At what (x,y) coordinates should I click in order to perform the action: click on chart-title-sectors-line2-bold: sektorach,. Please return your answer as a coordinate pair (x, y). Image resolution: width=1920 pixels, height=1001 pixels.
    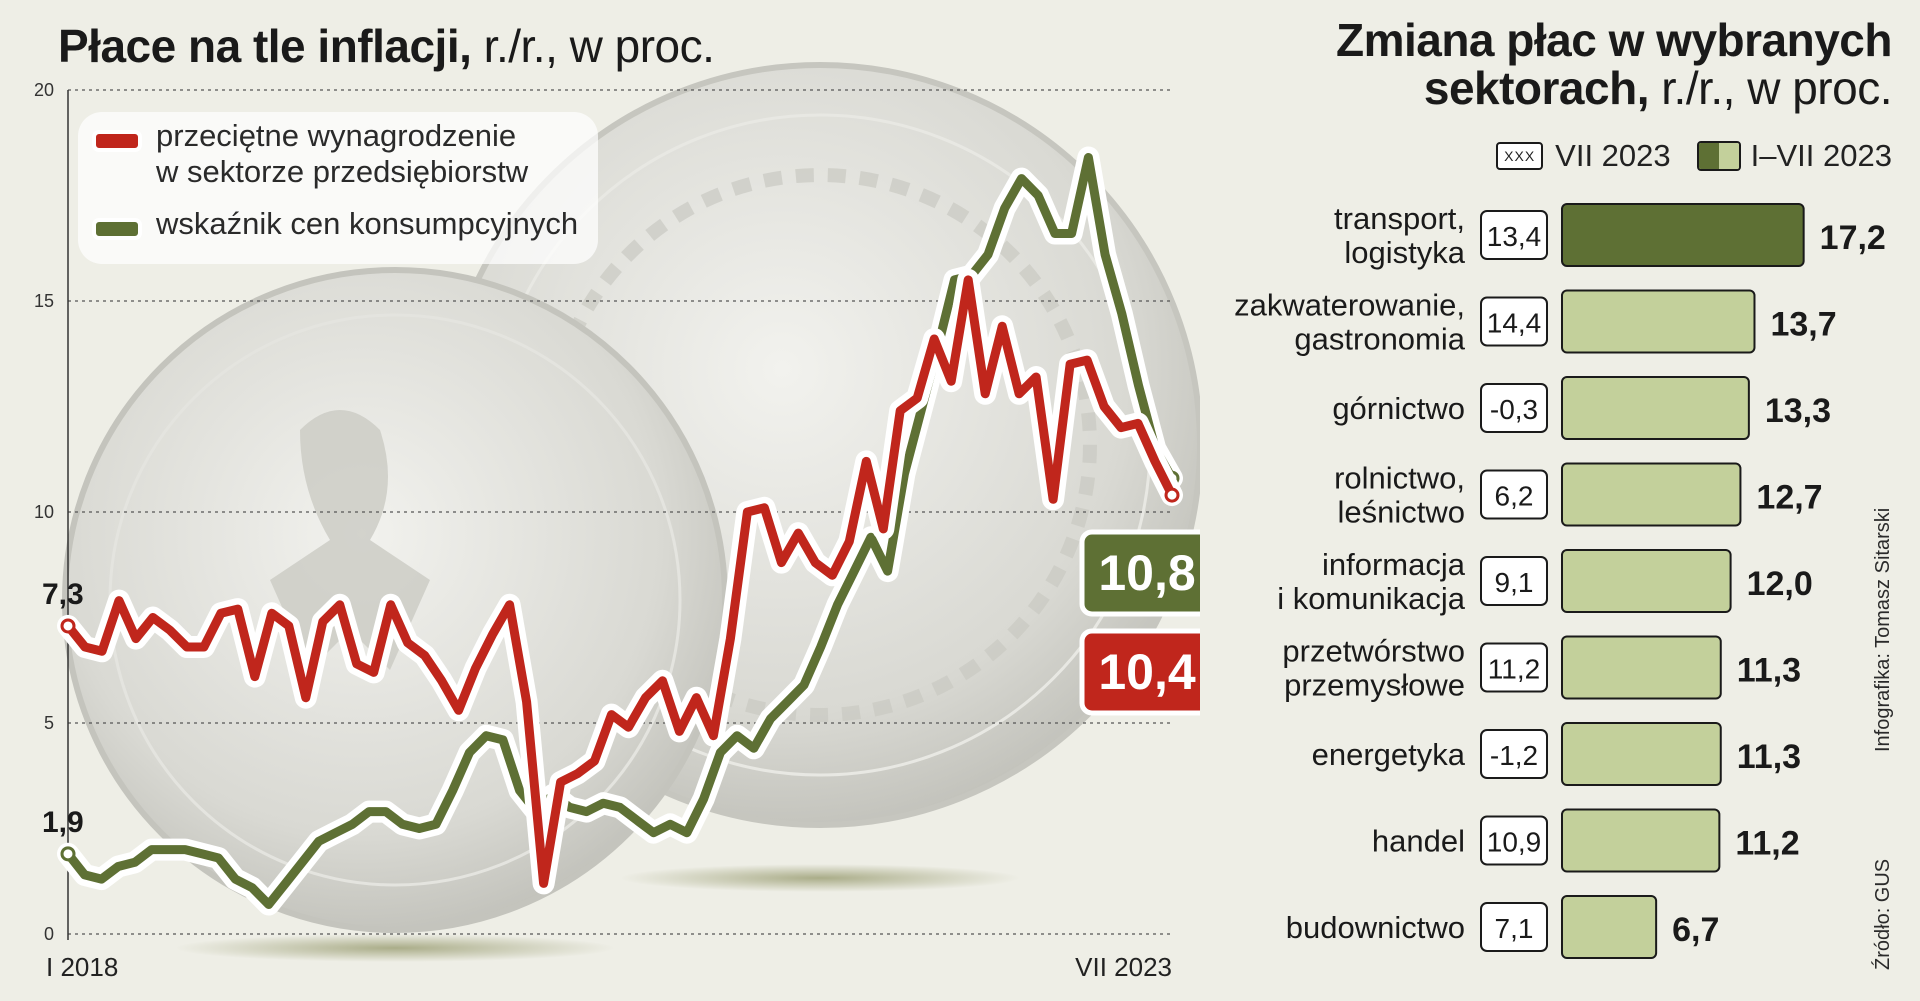
    Looking at the image, I should click on (1536, 88).